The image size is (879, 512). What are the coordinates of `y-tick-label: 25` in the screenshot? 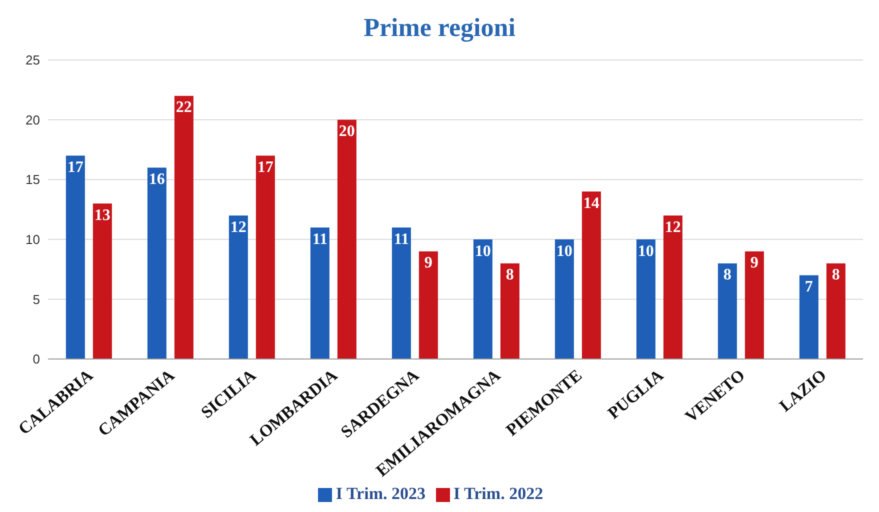 It's located at (33, 60).